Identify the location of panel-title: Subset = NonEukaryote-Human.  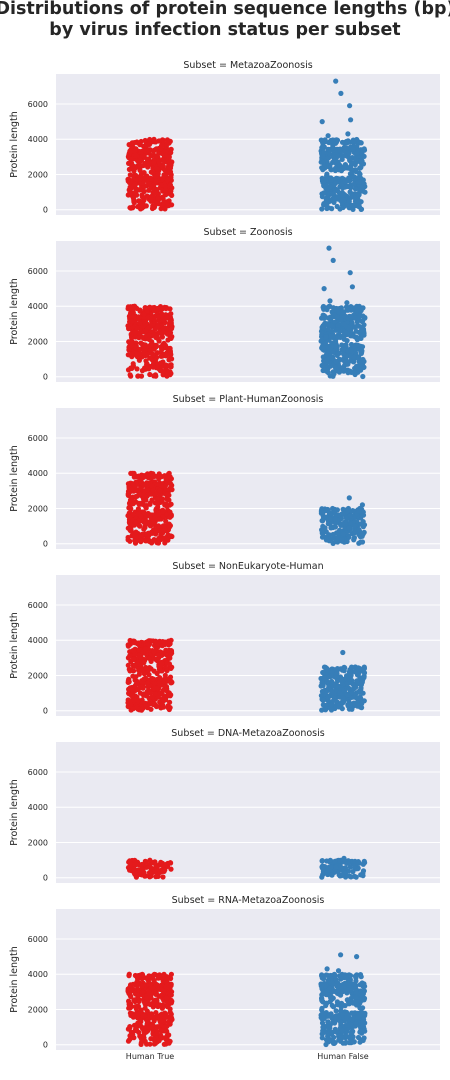
(247, 566).